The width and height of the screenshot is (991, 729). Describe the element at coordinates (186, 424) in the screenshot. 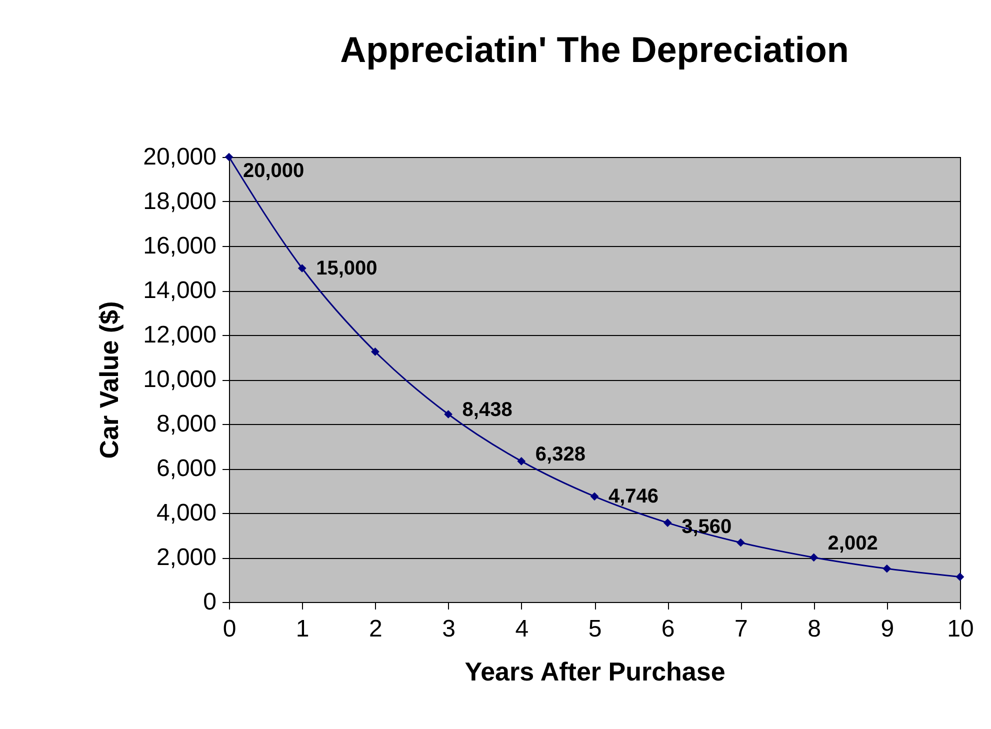

I see `y-tick-label: 8,000` at that location.